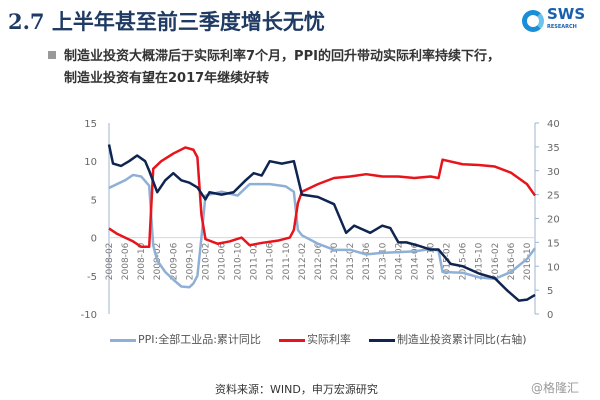 The height and width of the screenshot is (400, 600). I want to click on watermark: @格隆汇, so click(555, 388).